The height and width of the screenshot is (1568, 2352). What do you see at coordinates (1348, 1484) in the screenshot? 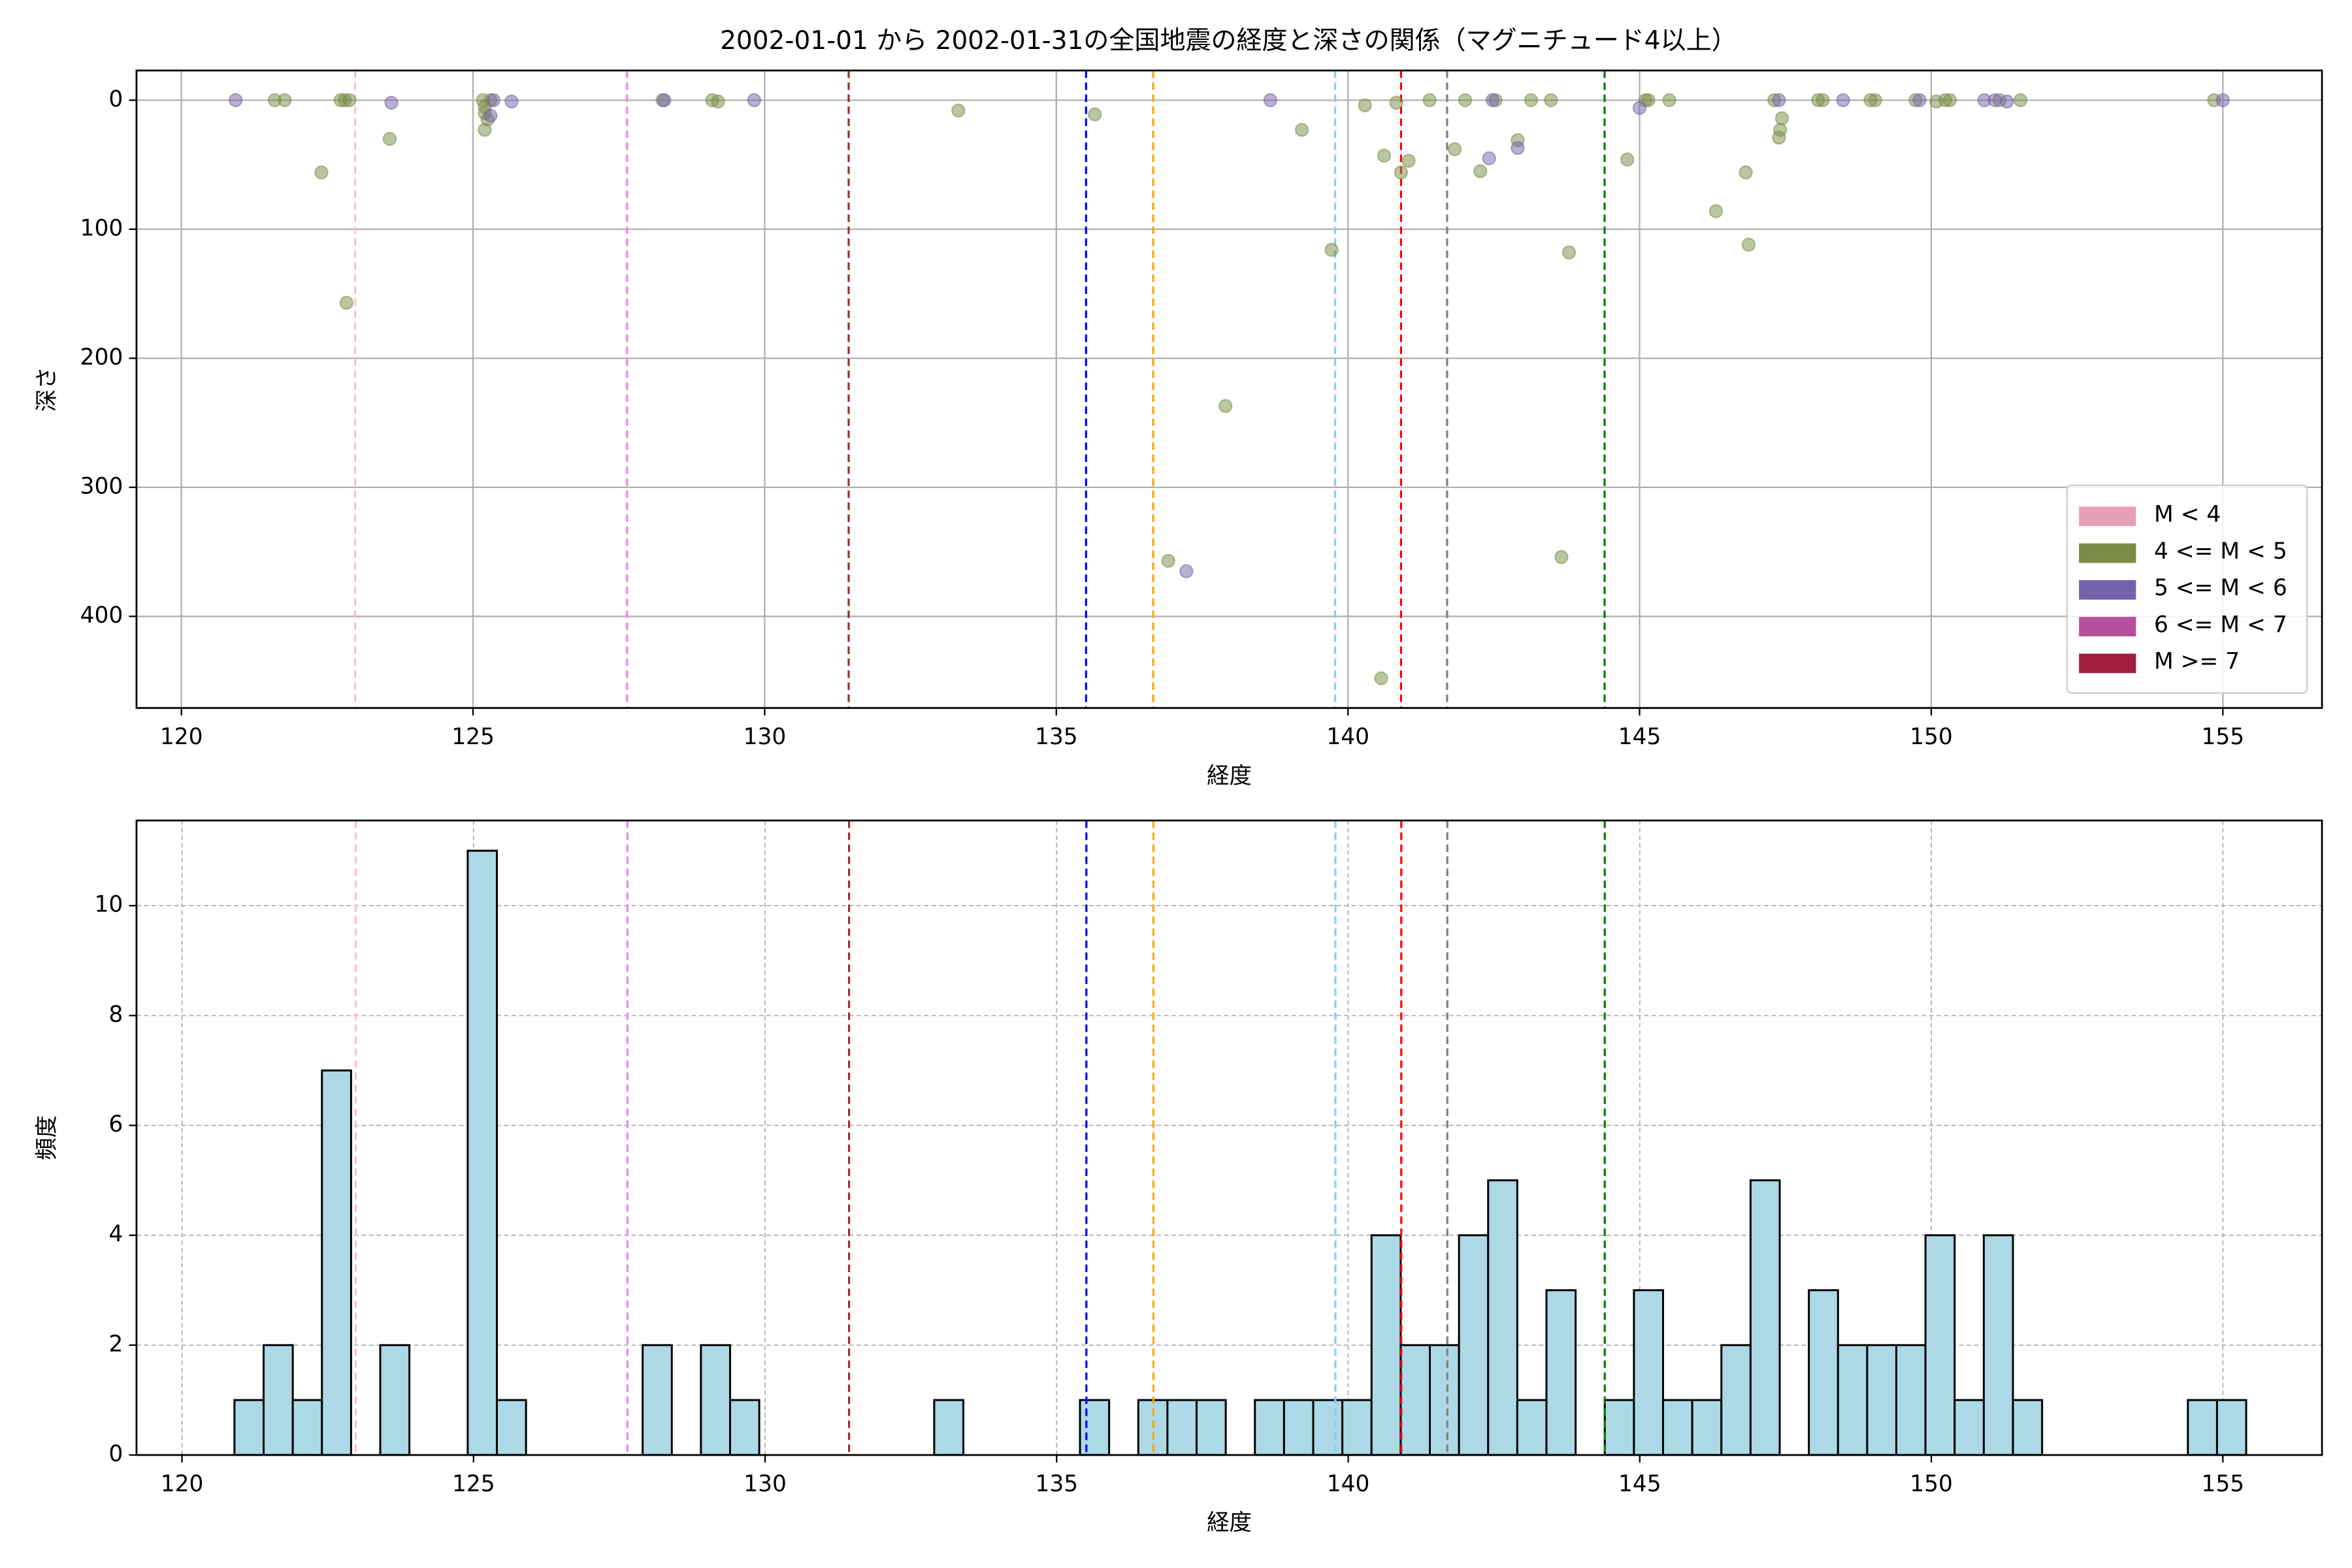
I see `x-tick-label: 140` at bounding box center [1348, 1484].